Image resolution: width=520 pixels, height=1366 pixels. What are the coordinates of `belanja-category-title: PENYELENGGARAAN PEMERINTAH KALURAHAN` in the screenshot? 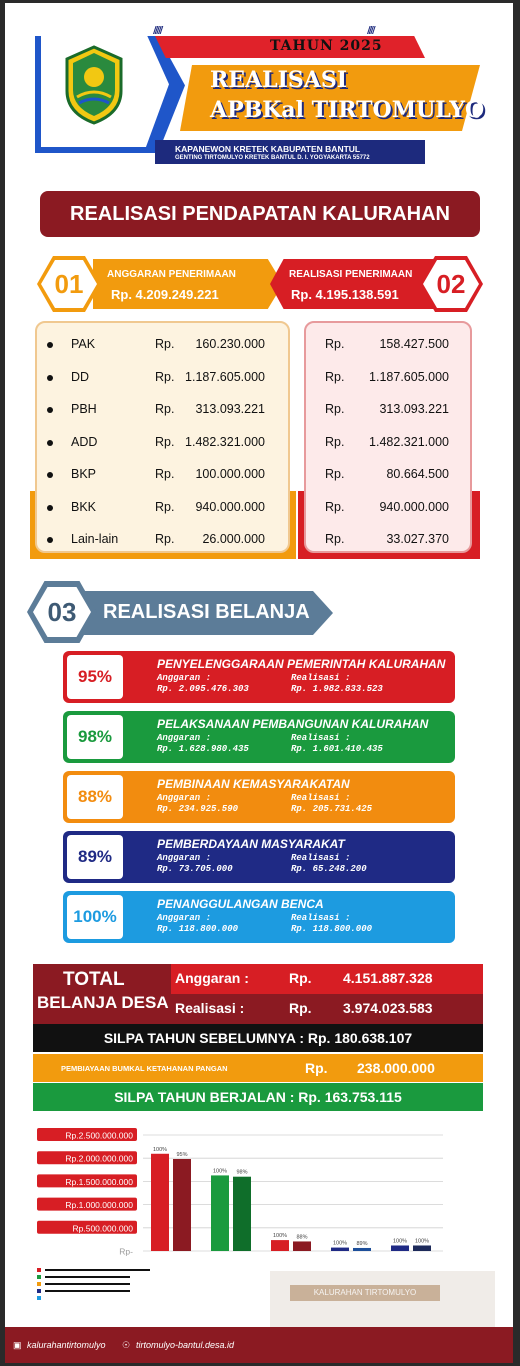 It's located at (301, 664).